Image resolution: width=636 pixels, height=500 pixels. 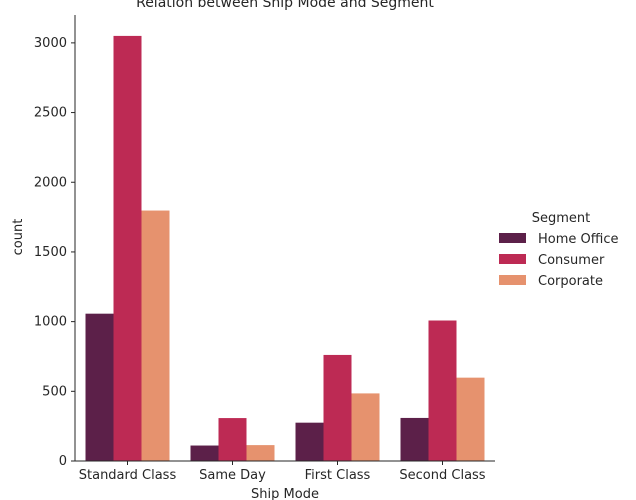 I want to click on x-axis-label: Ship Mode, so click(x=285, y=493).